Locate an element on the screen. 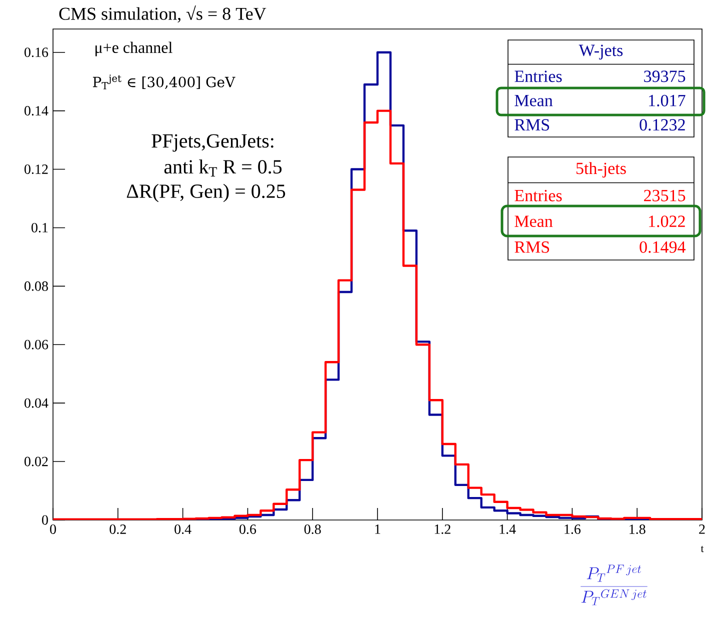  text: 5th-jets is located at coordinates (601, 170).